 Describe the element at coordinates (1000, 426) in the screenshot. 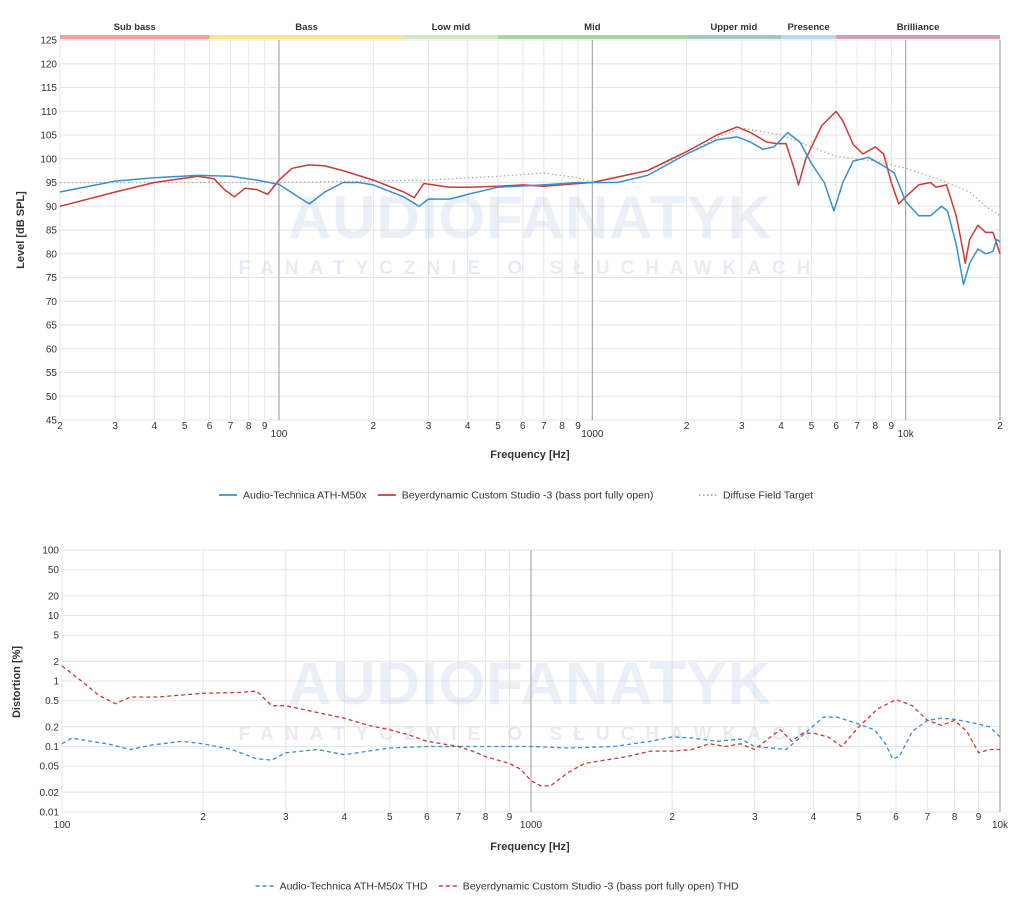

I see `fr-x-tick-20000: 2` at that location.